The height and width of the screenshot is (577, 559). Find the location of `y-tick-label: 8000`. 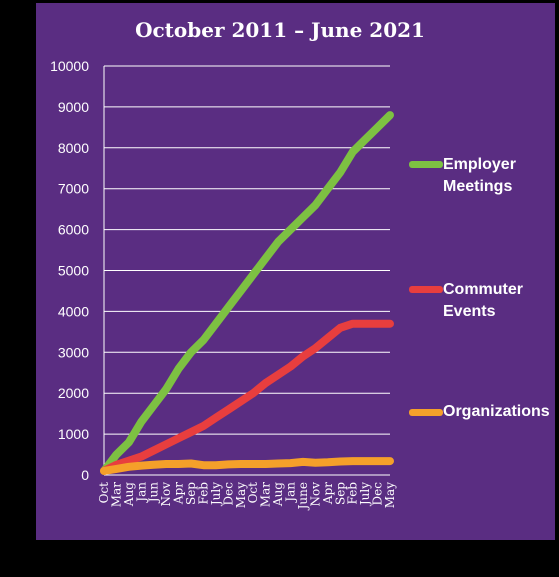

y-tick-label: 8000 is located at coordinates (73, 148).